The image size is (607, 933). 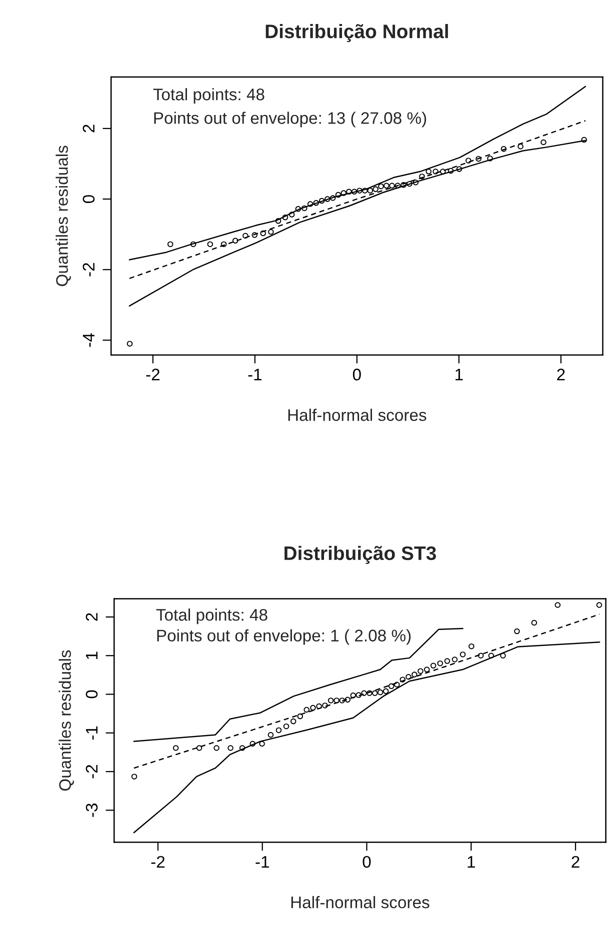 What do you see at coordinates (92, 810) in the screenshot?
I see `y-tick-label: -3` at bounding box center [92, 810].